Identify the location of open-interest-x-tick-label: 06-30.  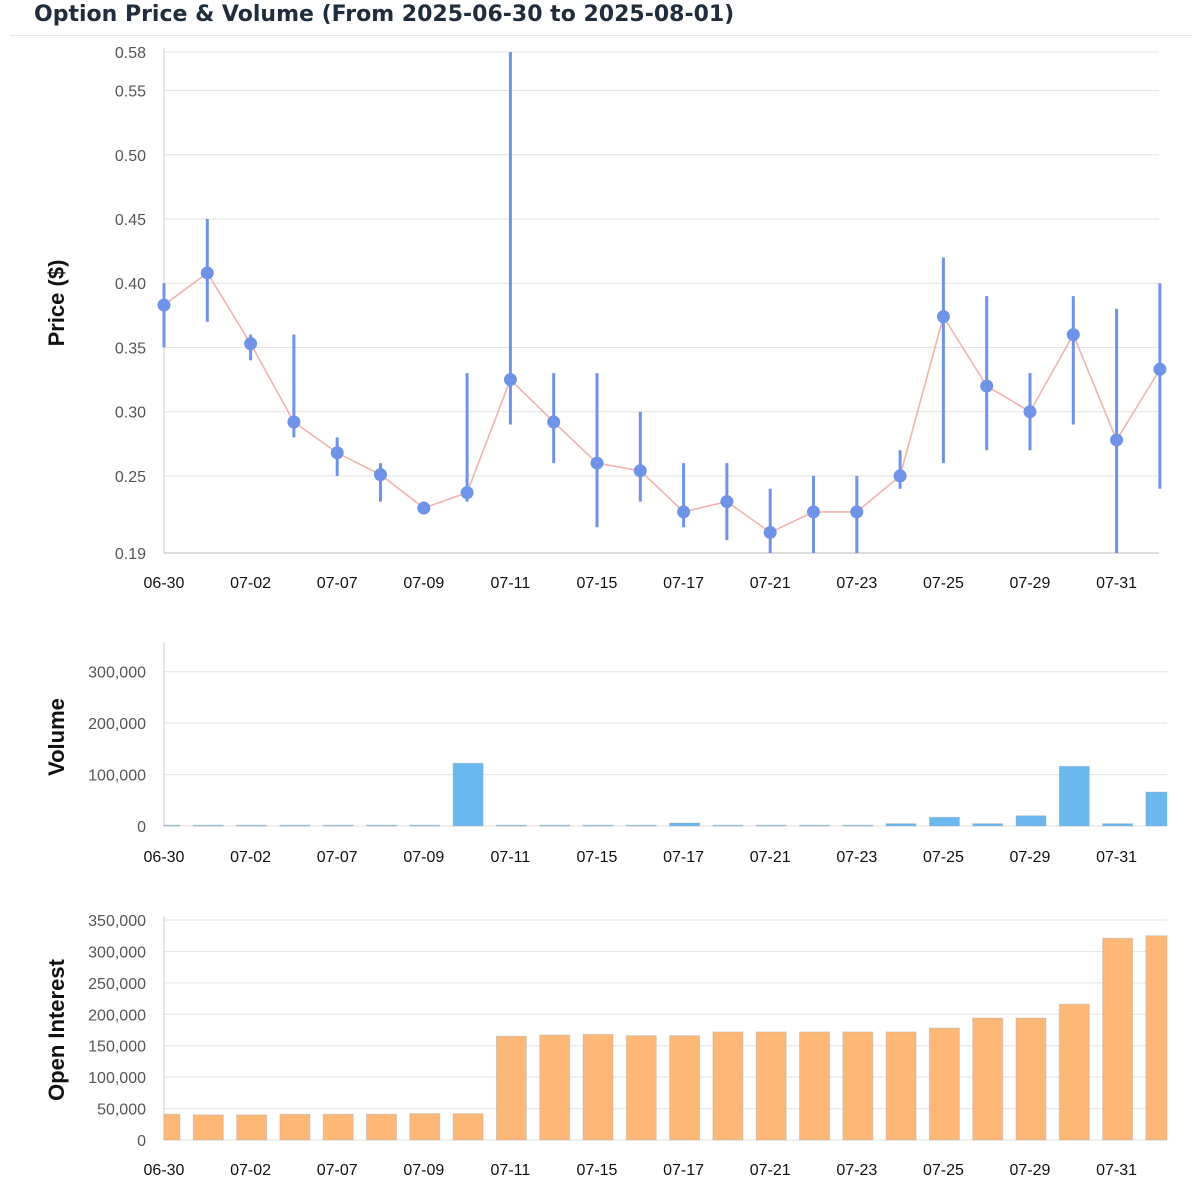
(164, 1170).